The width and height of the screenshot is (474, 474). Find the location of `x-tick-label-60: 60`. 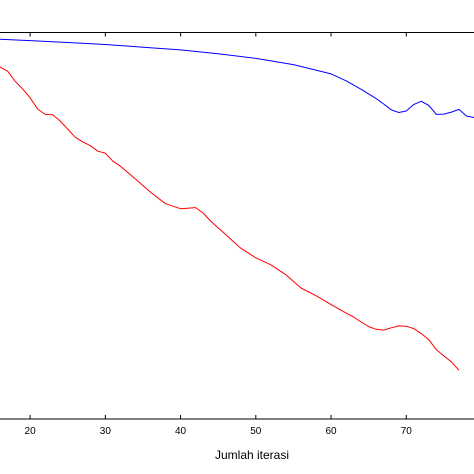

x-tick-label-60: 60 is located at coordinates (331, 431).